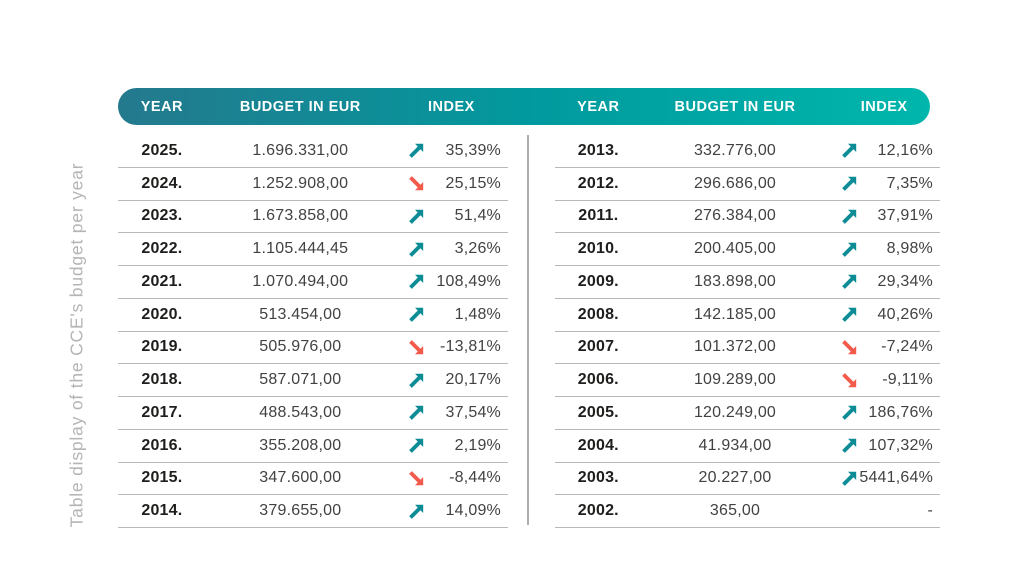 This screenshot has width=1024, height=569. I want to click on budget-cell: 505.976,00, so click(300, 347).